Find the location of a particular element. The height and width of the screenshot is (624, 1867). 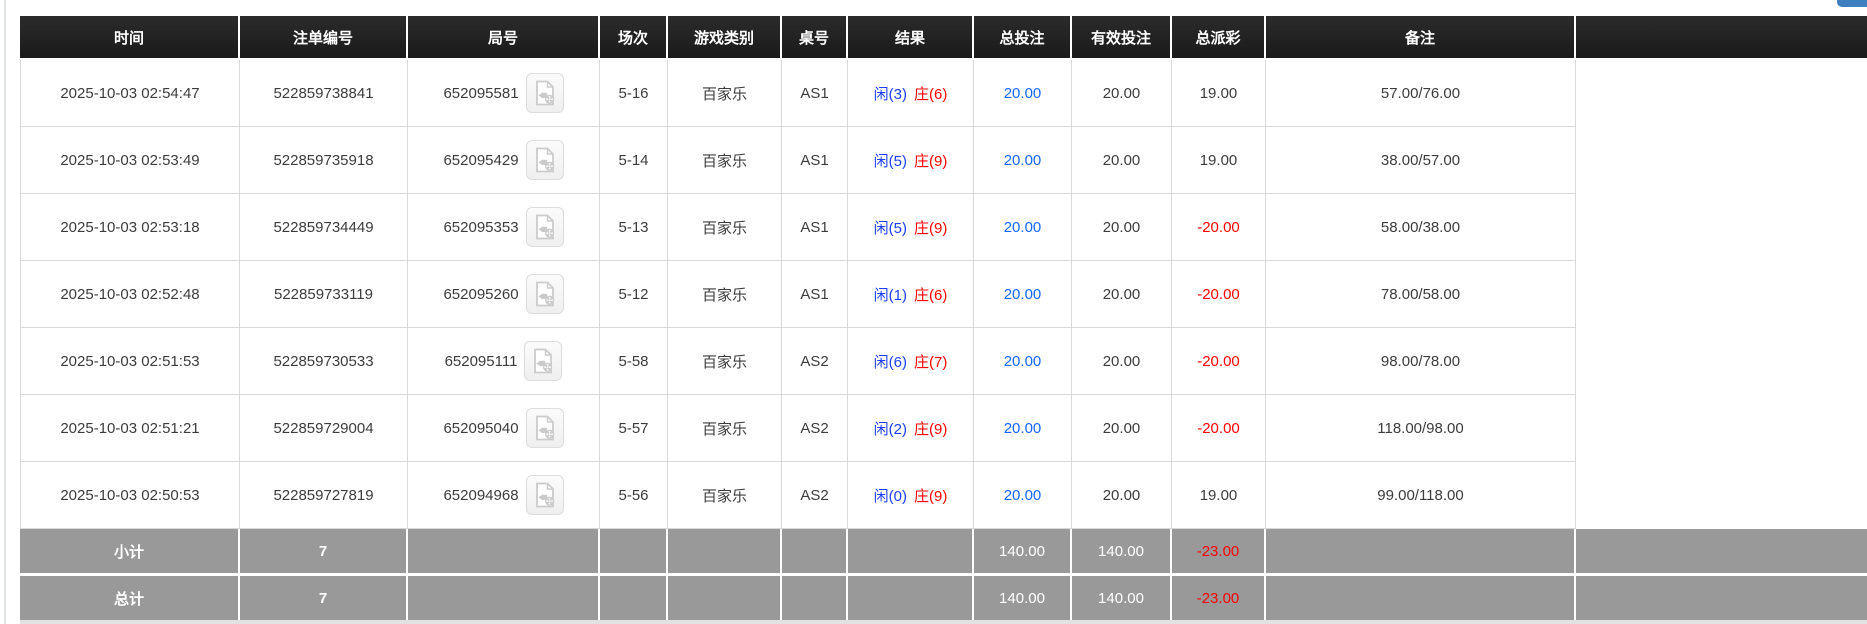

round-id-cell: 652094968 is located at coordinates (504, 495).